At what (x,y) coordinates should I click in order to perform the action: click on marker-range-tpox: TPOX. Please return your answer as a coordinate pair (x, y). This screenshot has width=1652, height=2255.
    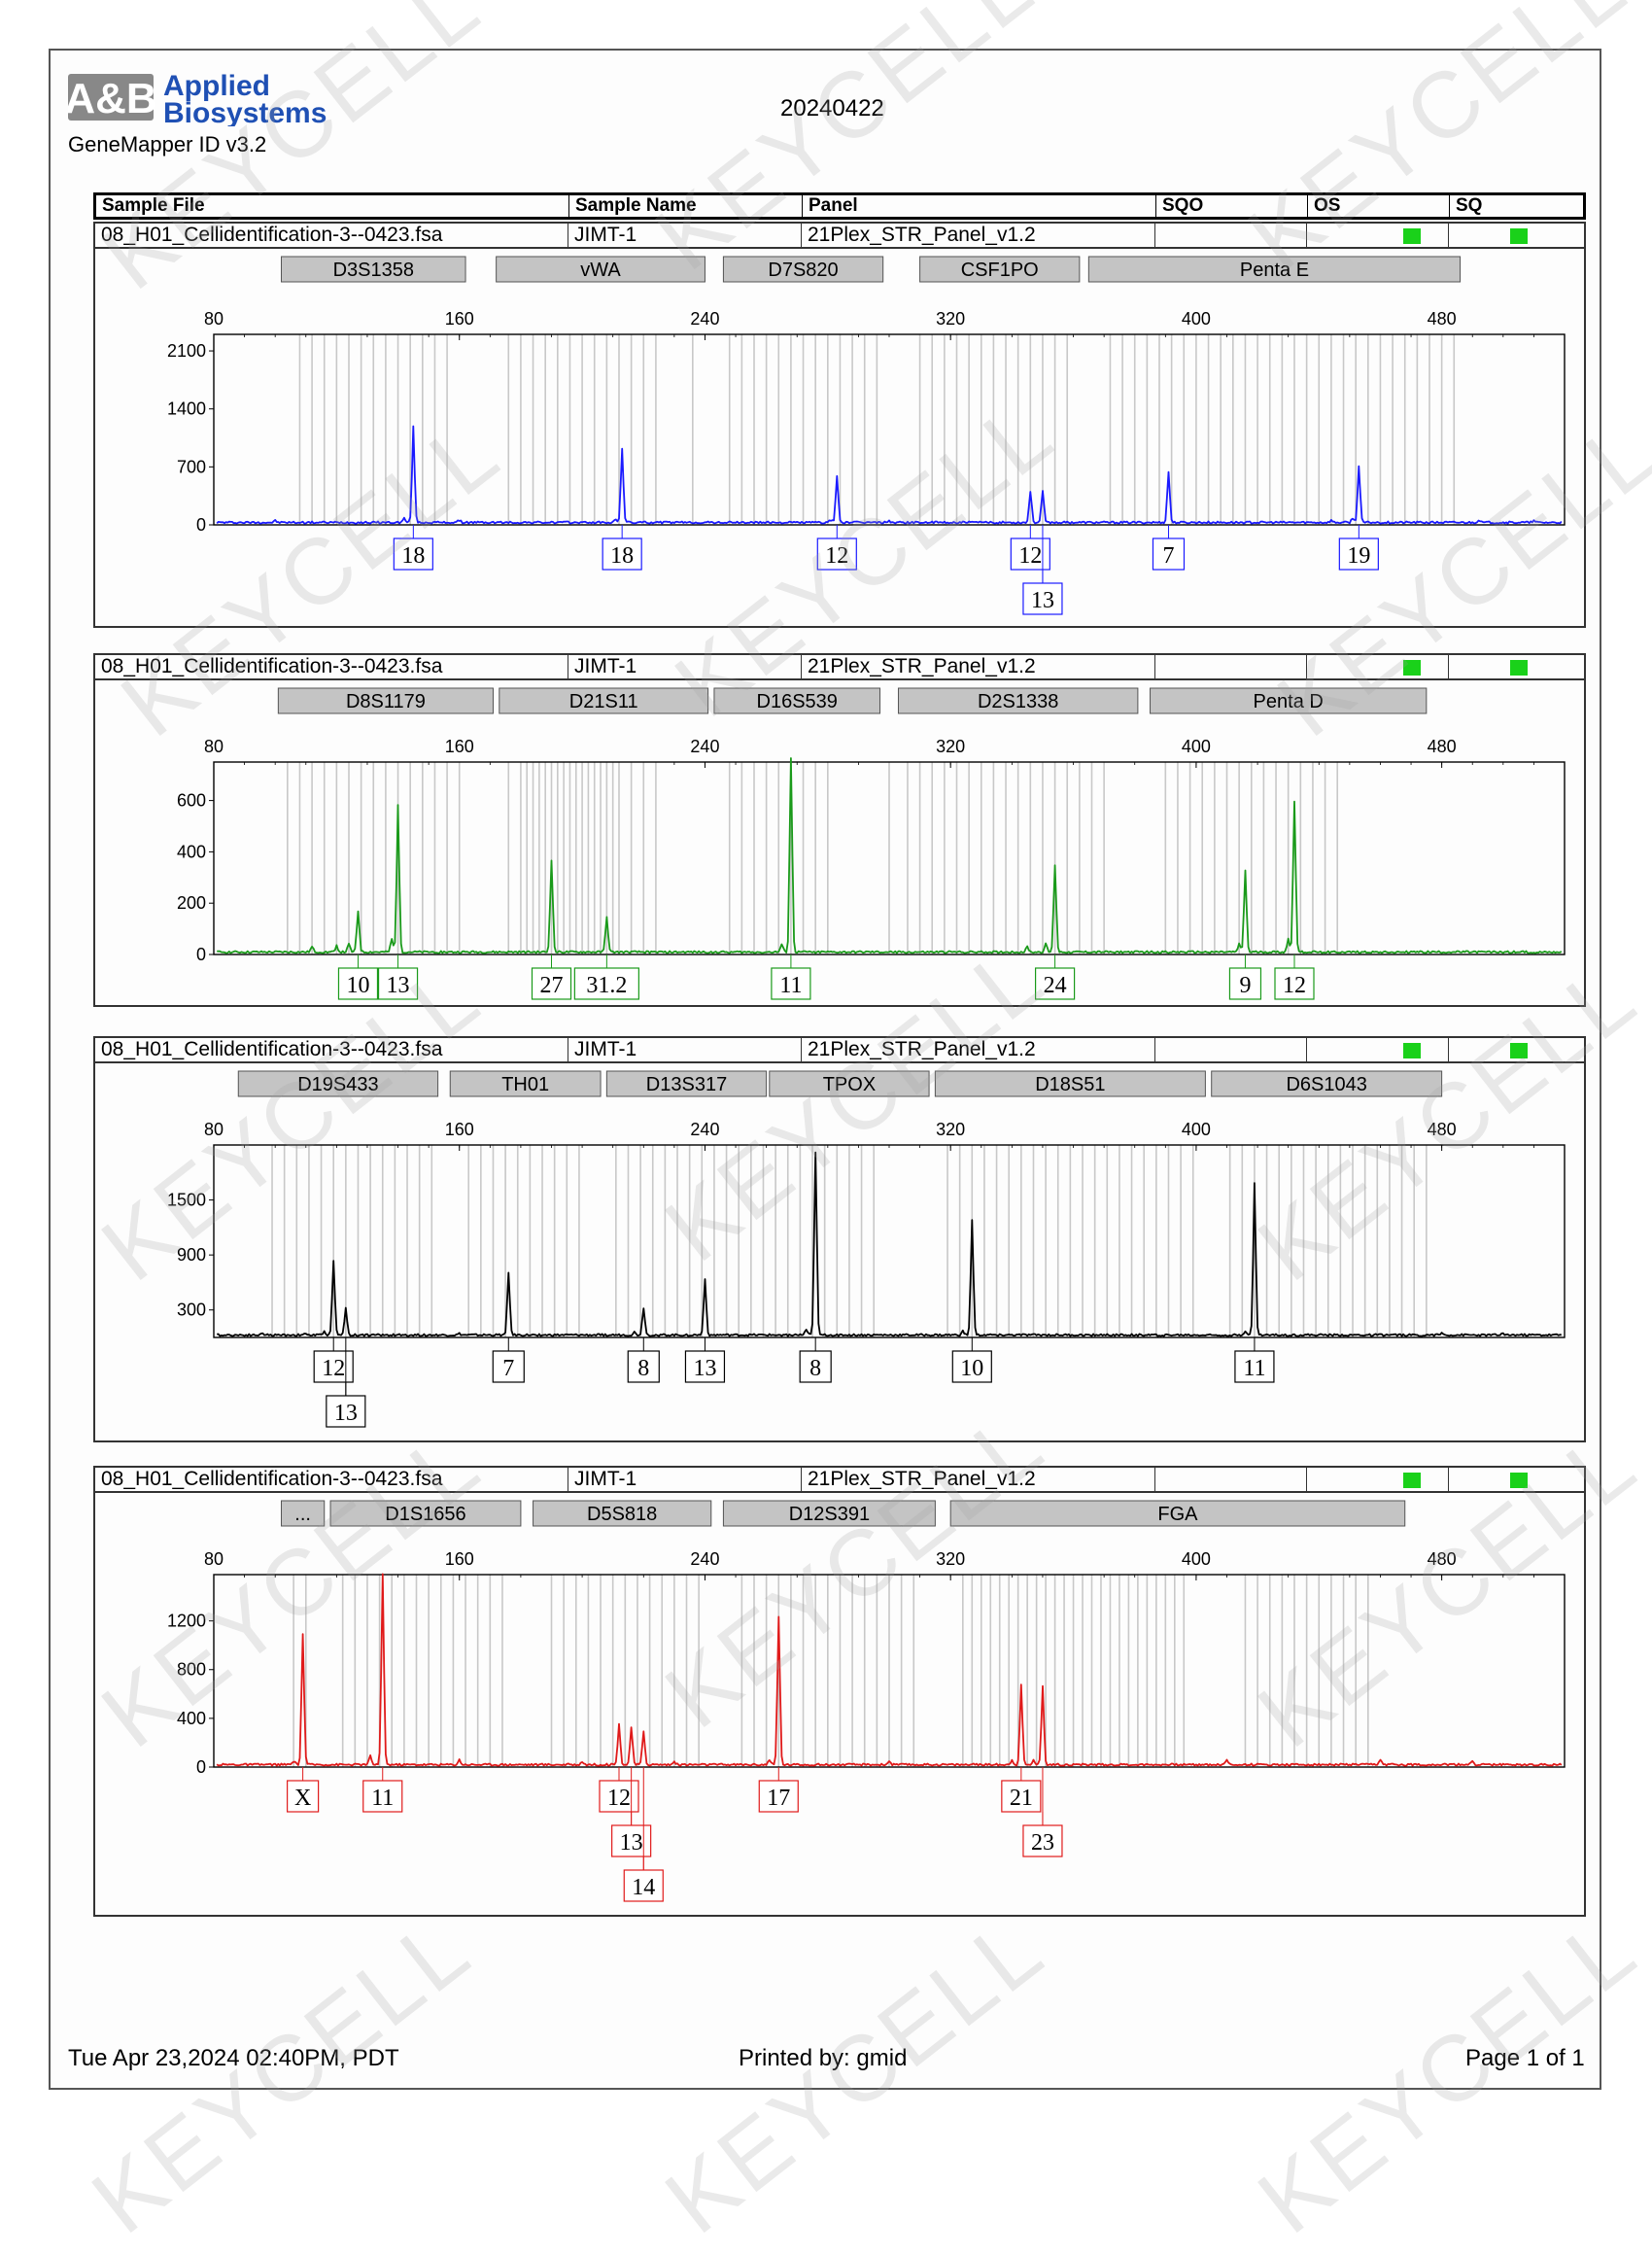
    Looking at the image, I should click on (850, 1083).